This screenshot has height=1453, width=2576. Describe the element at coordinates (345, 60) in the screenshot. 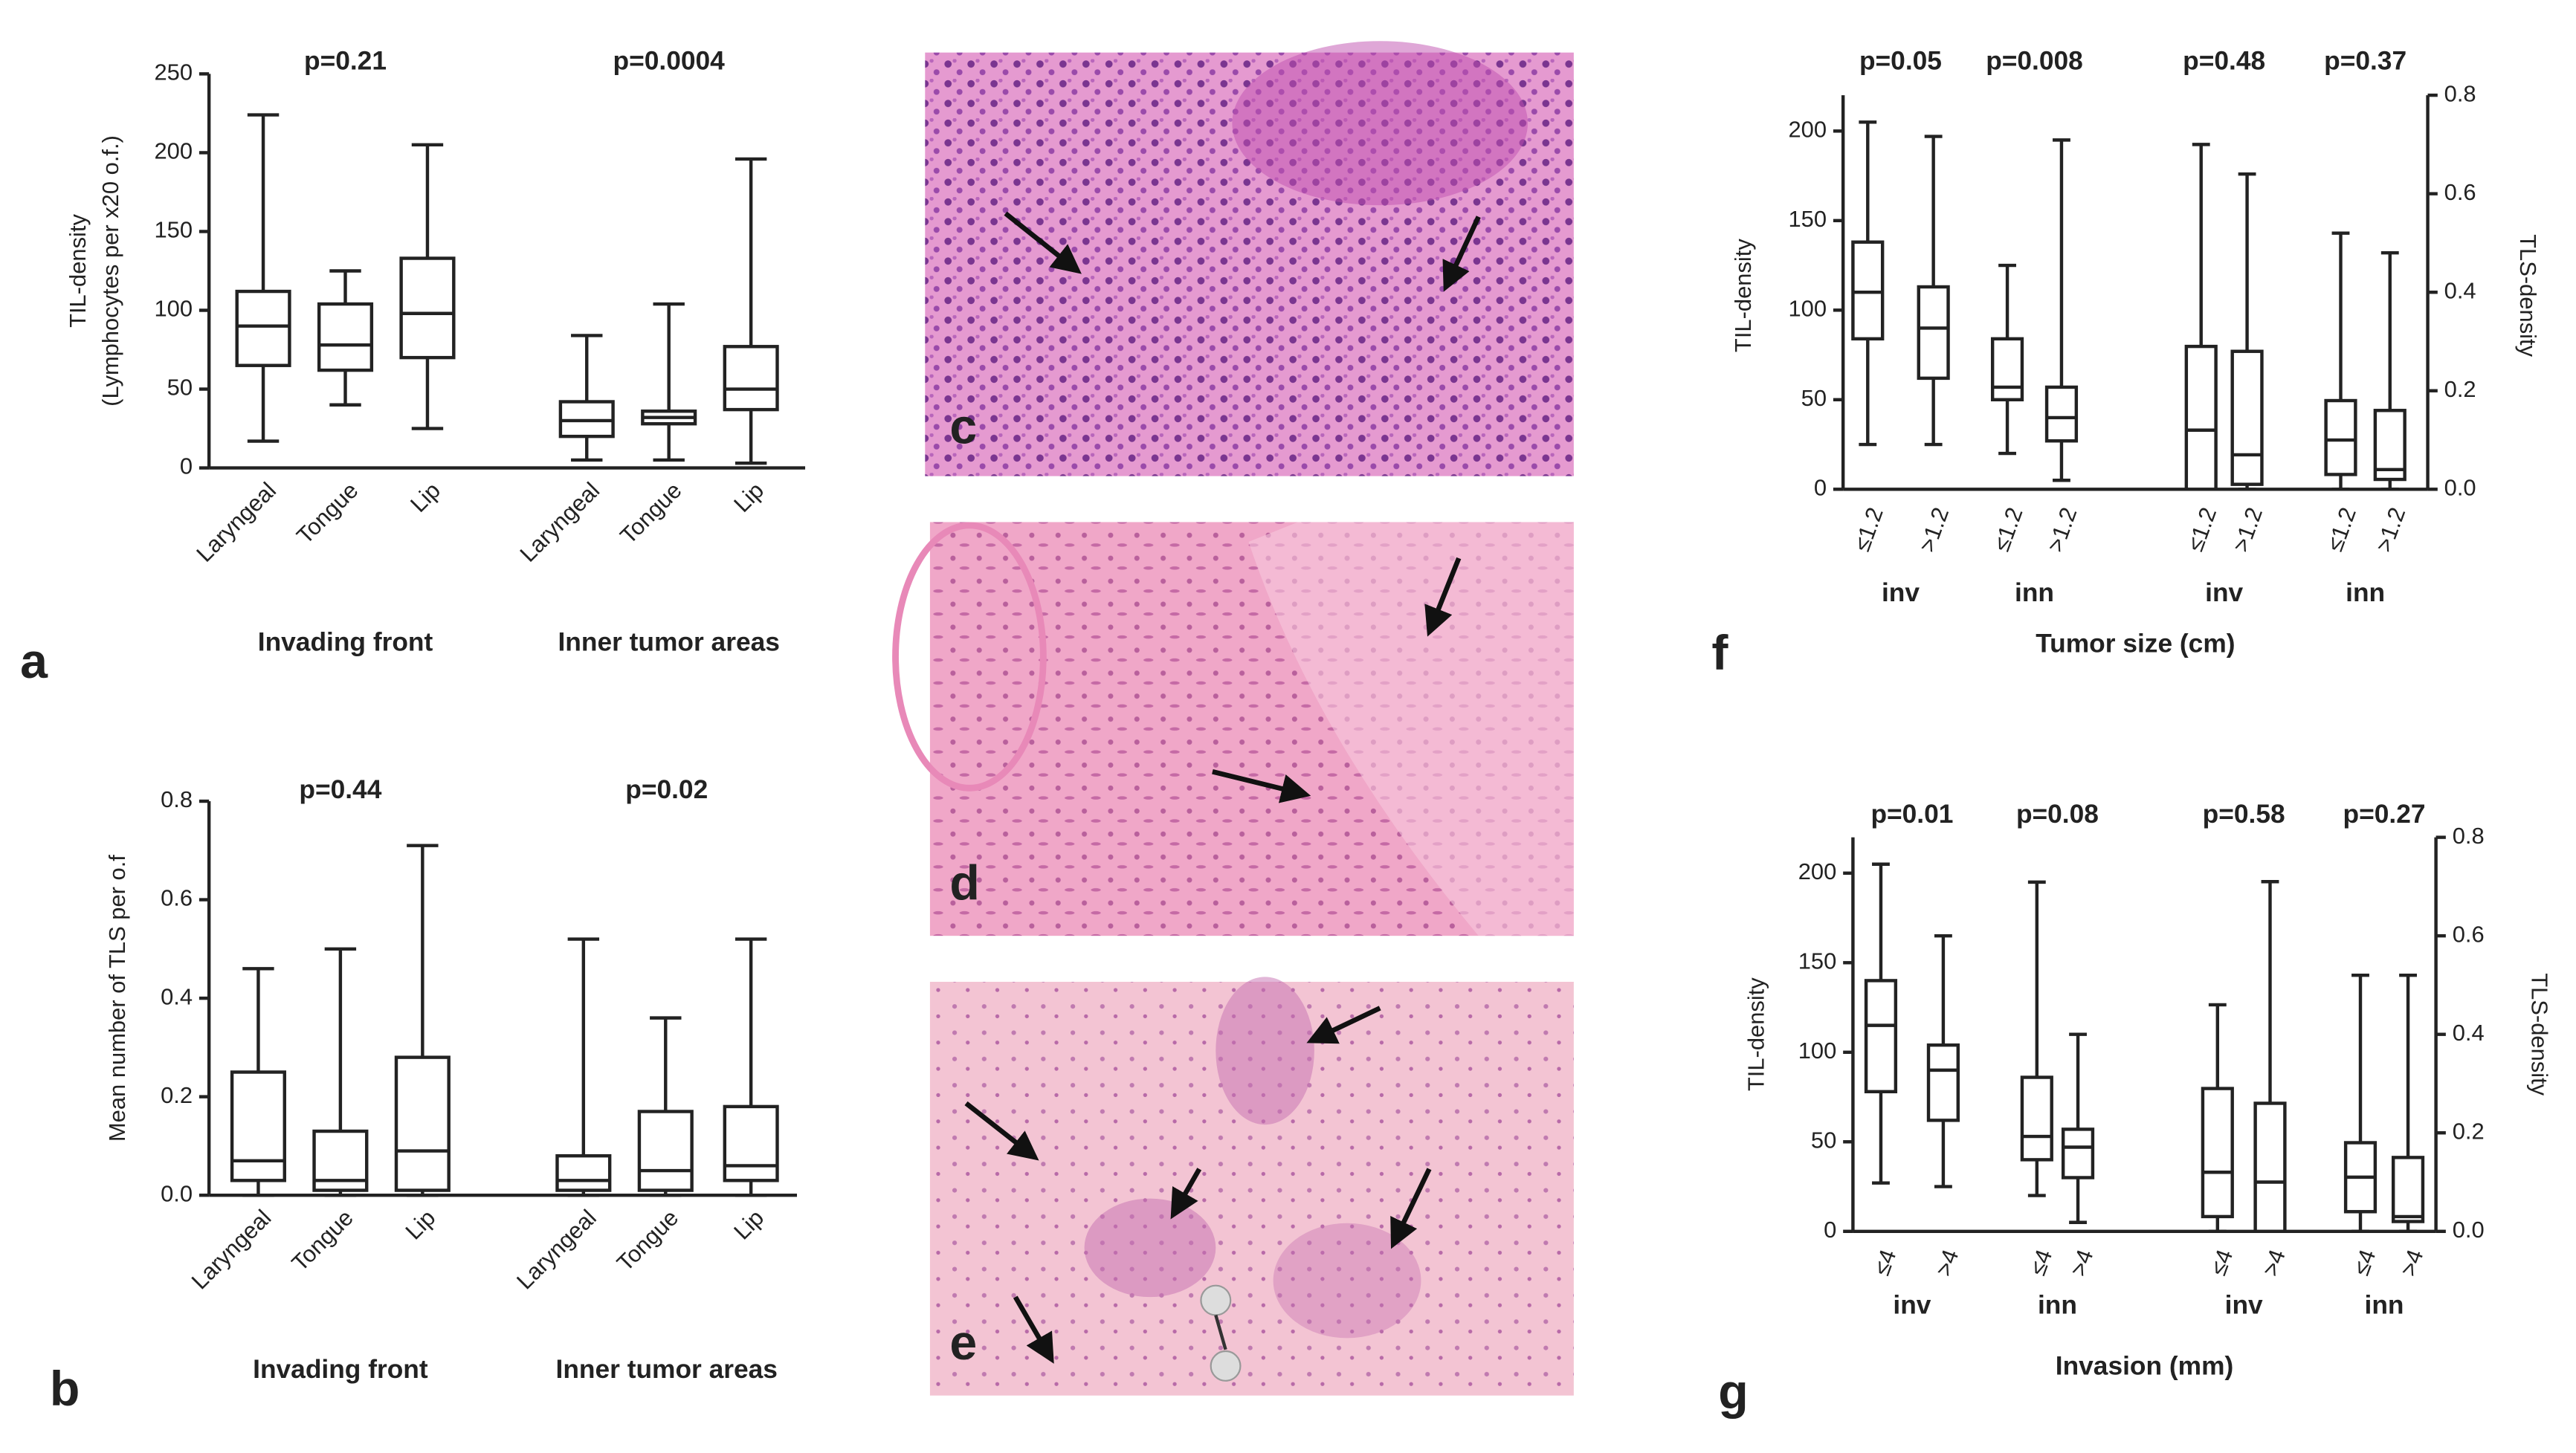

I see `p-value: p=0.21` at that location.